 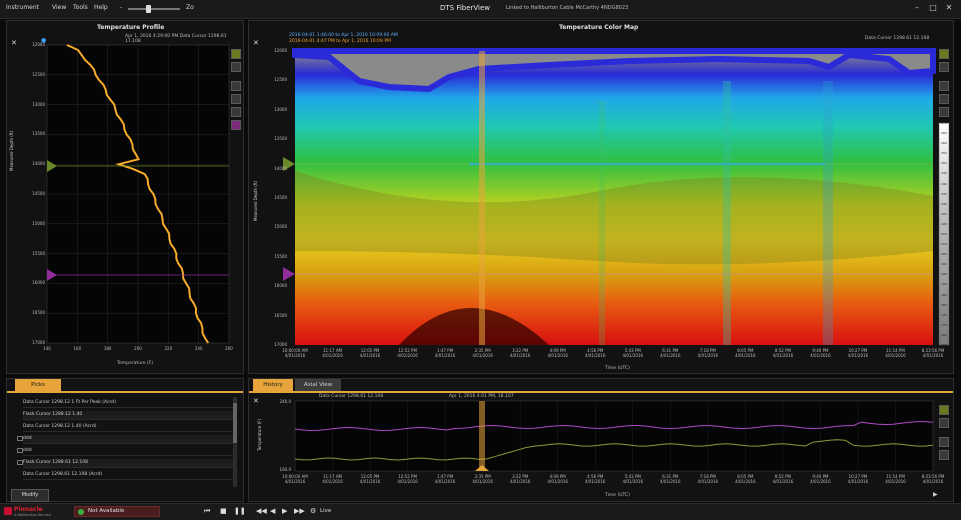 I want to click on colormap-scale-tick: 200, so click(x=944, y=264).